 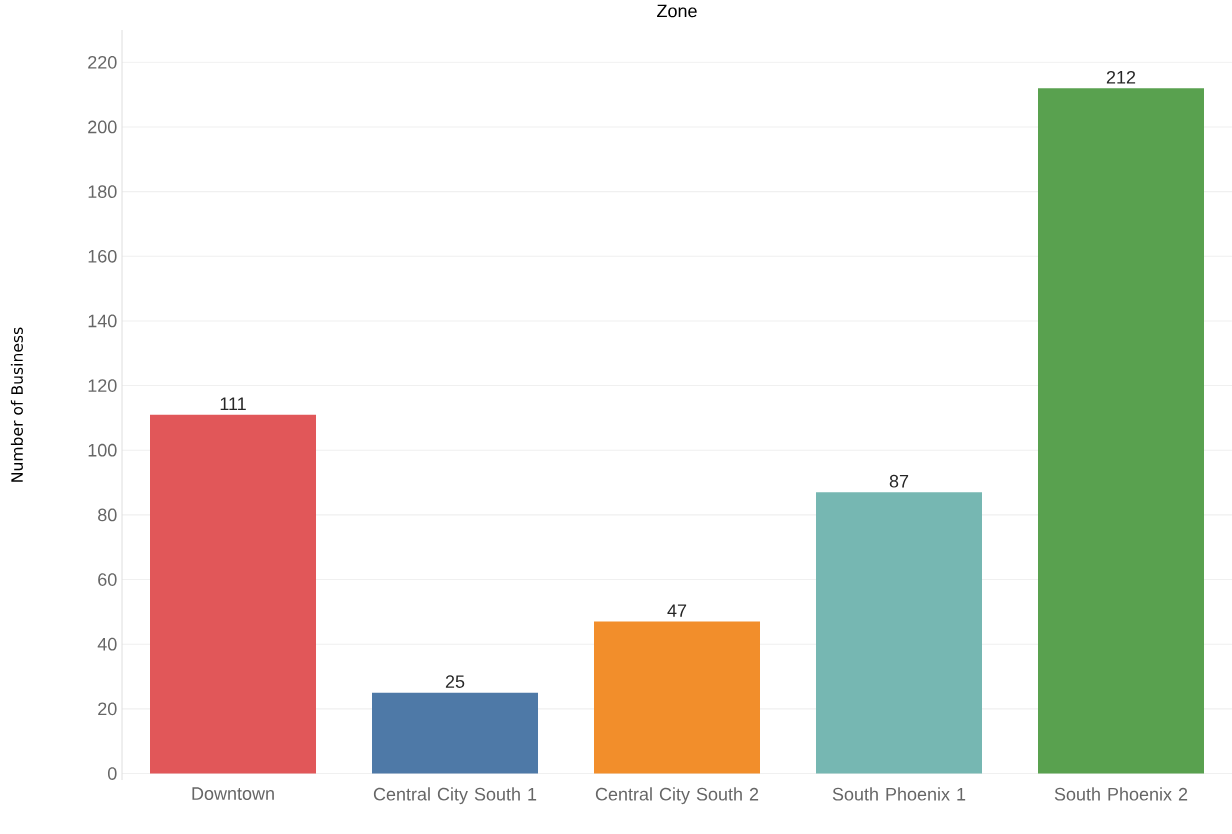 I want to click on y-tick-label: 160, so click(x=102, y=256).